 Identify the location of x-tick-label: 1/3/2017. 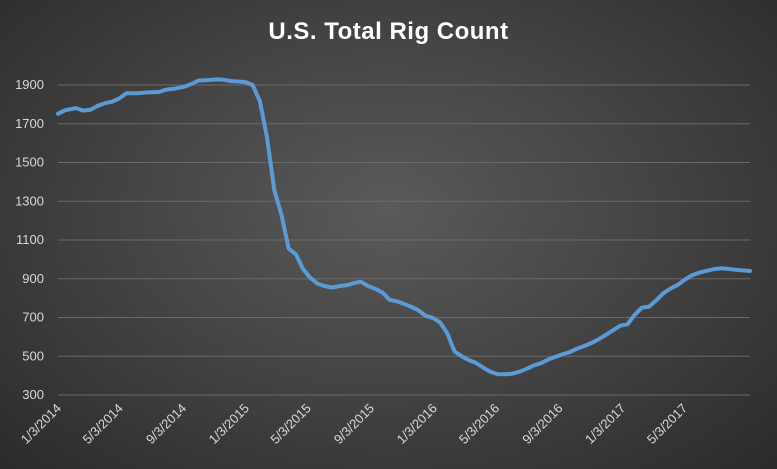
(605, 424).